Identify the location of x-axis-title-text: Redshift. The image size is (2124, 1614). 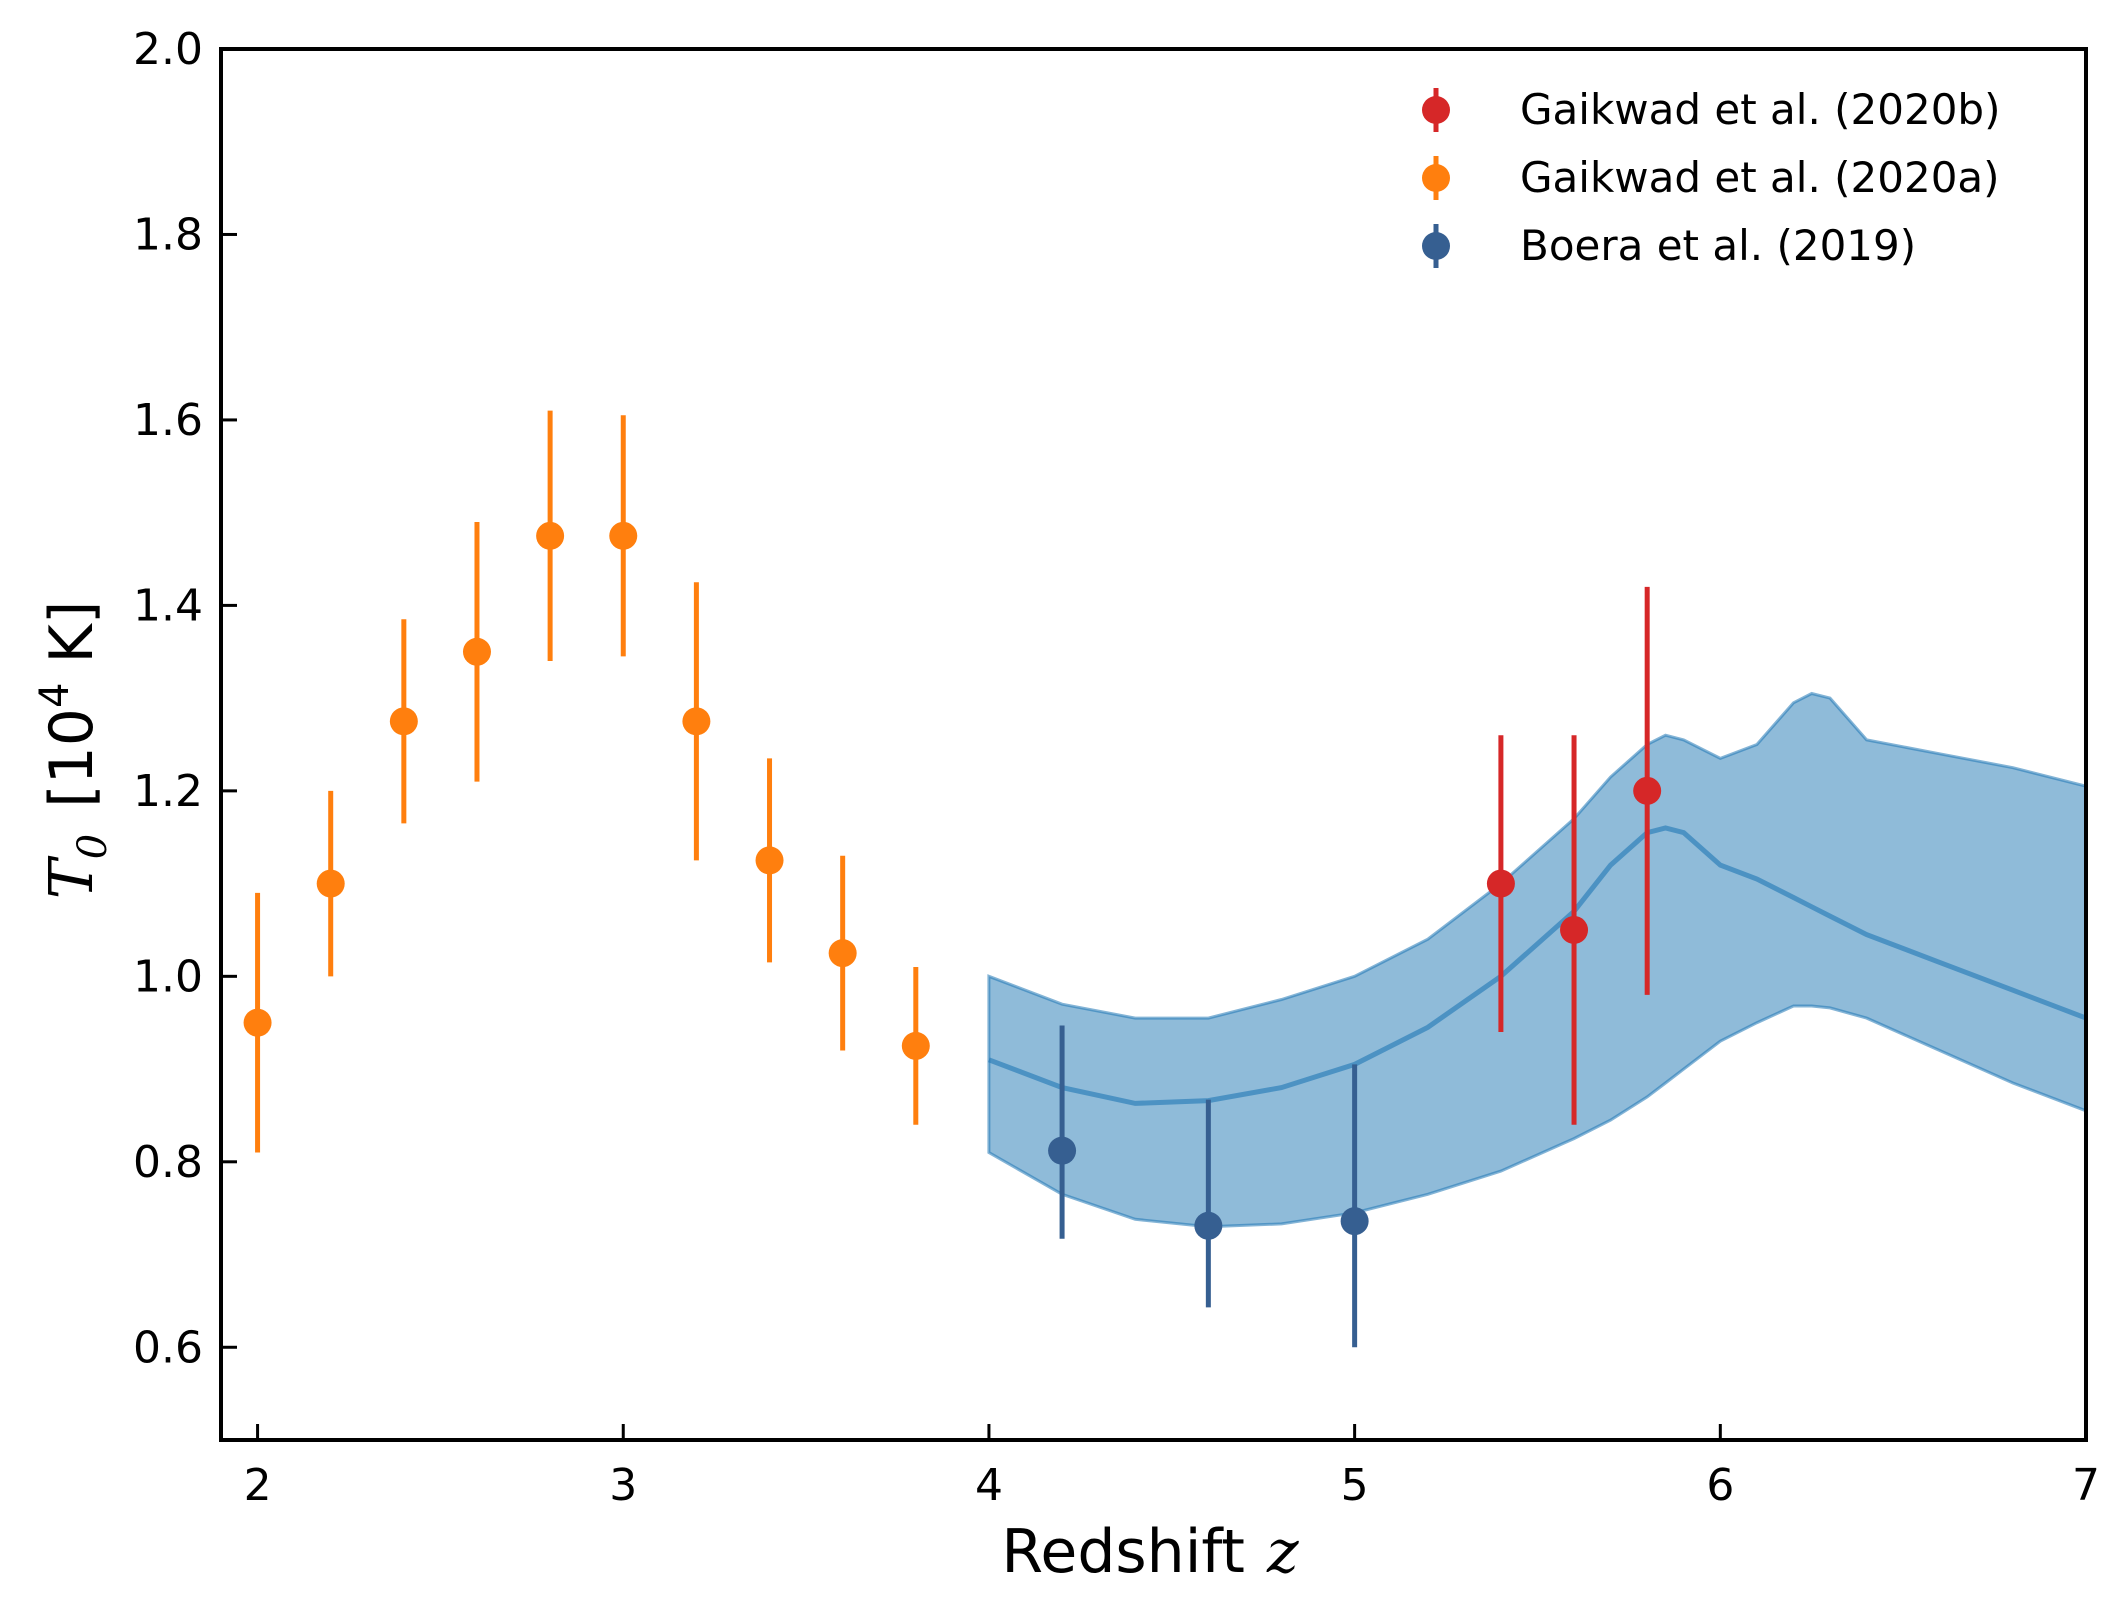
(1123, 1552).